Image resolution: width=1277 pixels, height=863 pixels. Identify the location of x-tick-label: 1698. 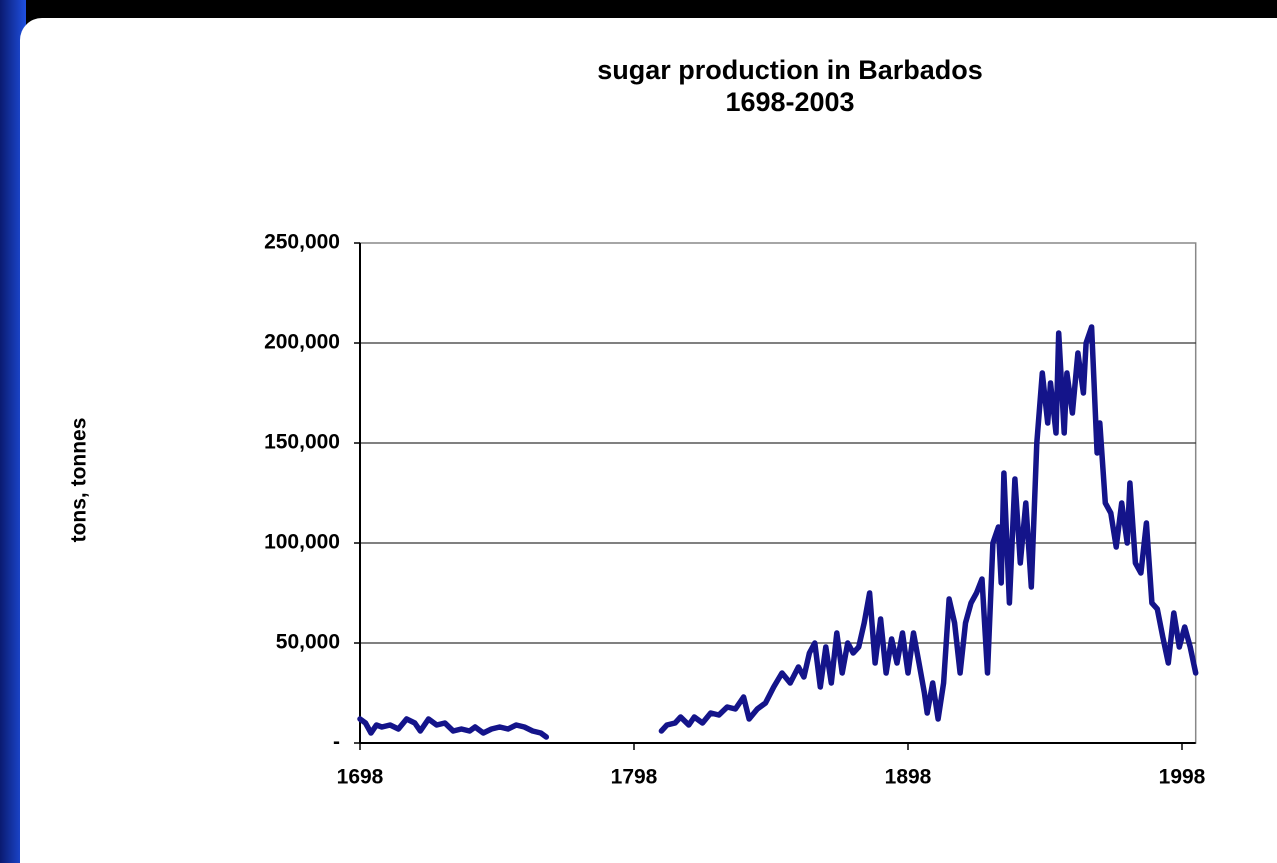
(360, 777).